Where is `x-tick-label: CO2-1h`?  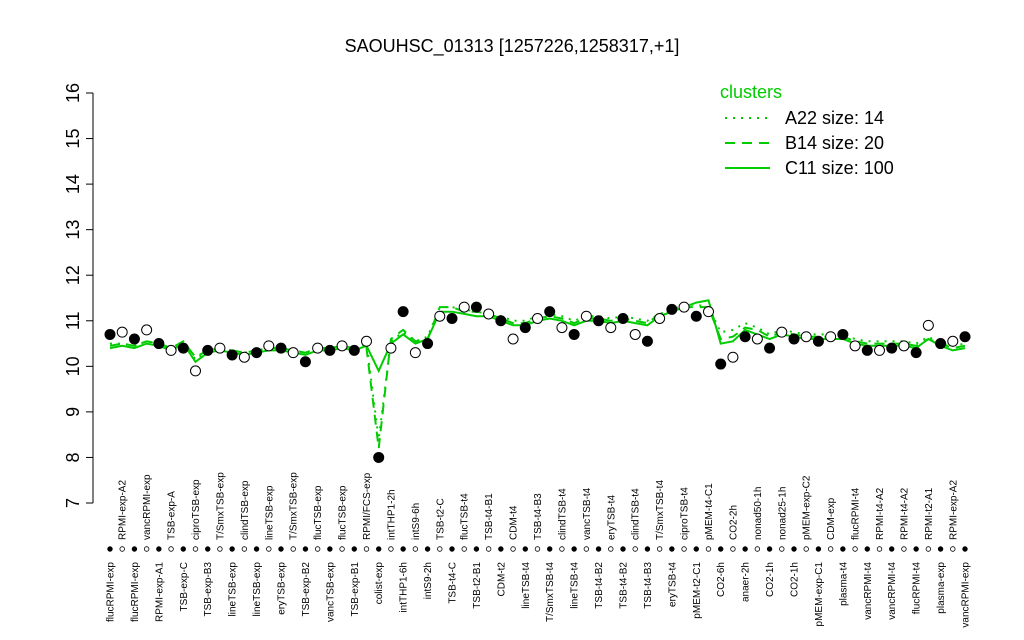
x-tick-label: CO2-1h is located at coordinates (770, 579).